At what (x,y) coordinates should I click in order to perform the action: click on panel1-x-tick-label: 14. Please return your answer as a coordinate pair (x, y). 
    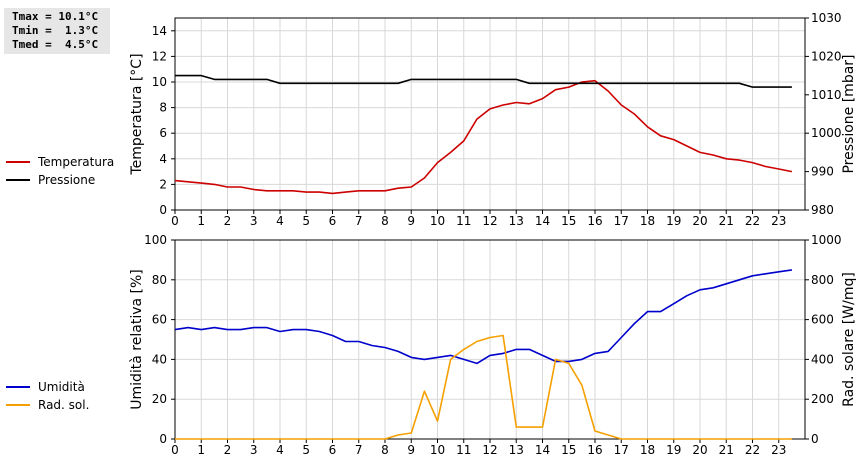
    Looking at the image, I should click on (542, 221).